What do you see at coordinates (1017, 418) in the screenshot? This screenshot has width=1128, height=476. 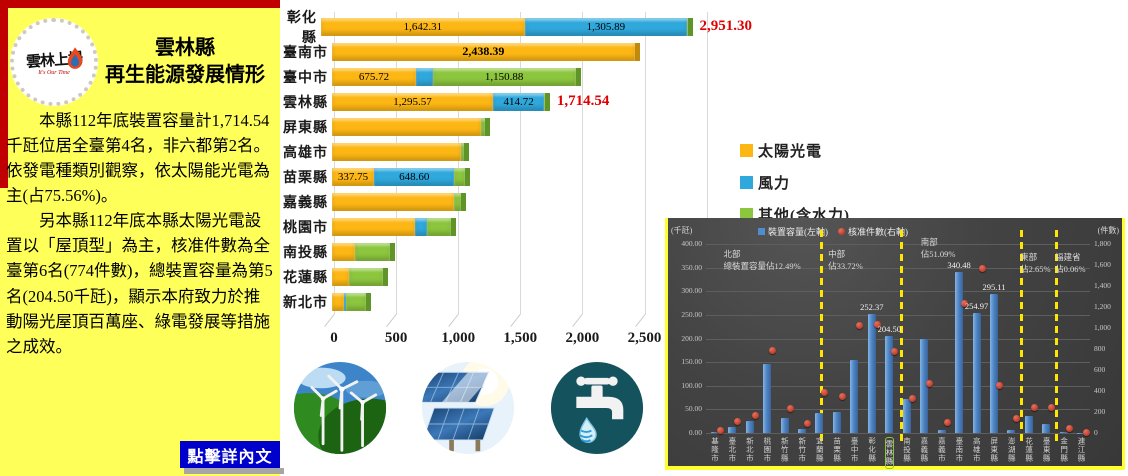 I see `permit-dot-澎湖縣` at bounding box center [1017, 418].